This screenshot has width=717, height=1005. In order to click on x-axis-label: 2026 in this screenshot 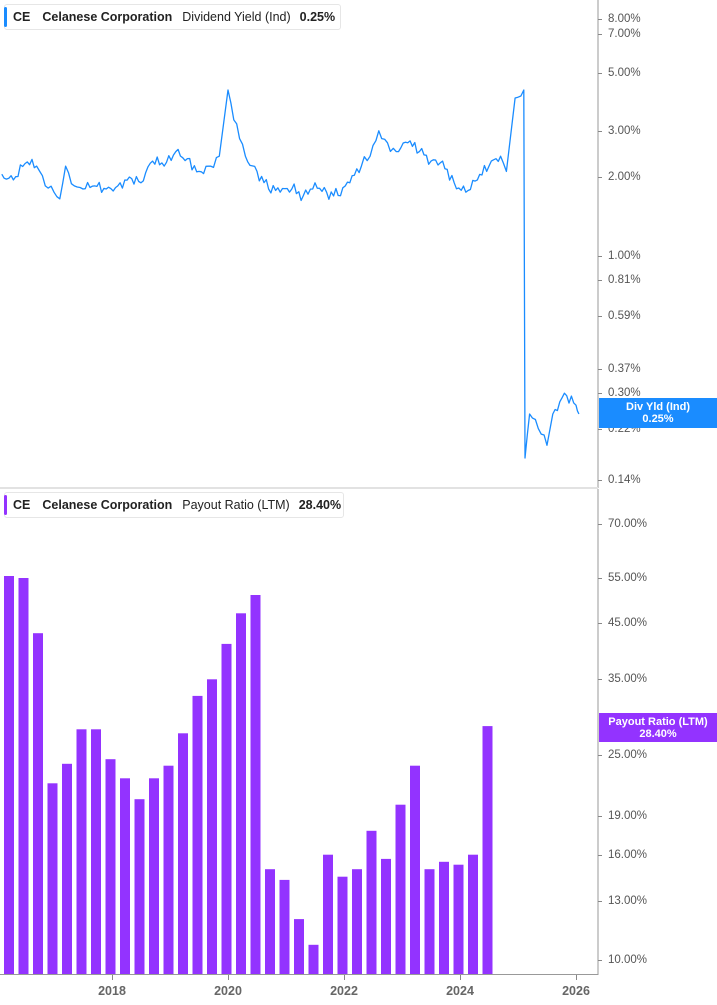, I will do `click(576, 991)`.